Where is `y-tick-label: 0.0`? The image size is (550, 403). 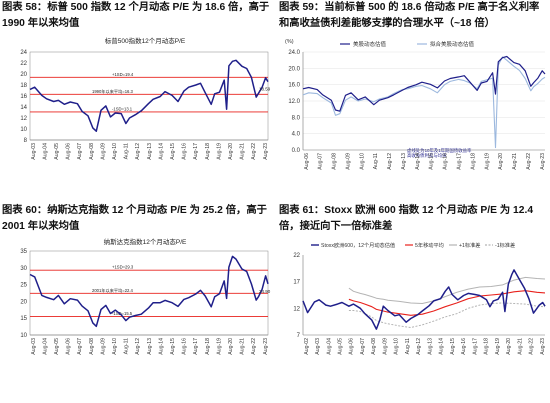 y-tick-label: 0.0 is located at coordinates (296, 151).